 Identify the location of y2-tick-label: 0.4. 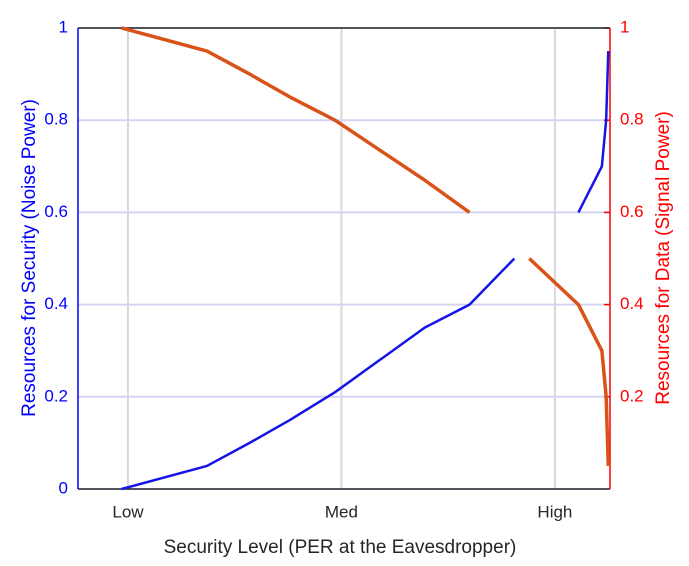
(632, 303).